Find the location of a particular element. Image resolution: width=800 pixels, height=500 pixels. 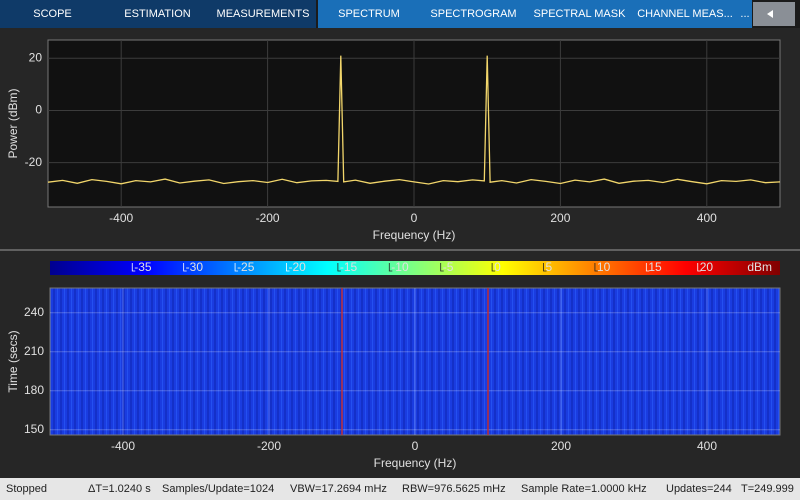

y-tick-label: 210 is located at coordinates (34, 351).